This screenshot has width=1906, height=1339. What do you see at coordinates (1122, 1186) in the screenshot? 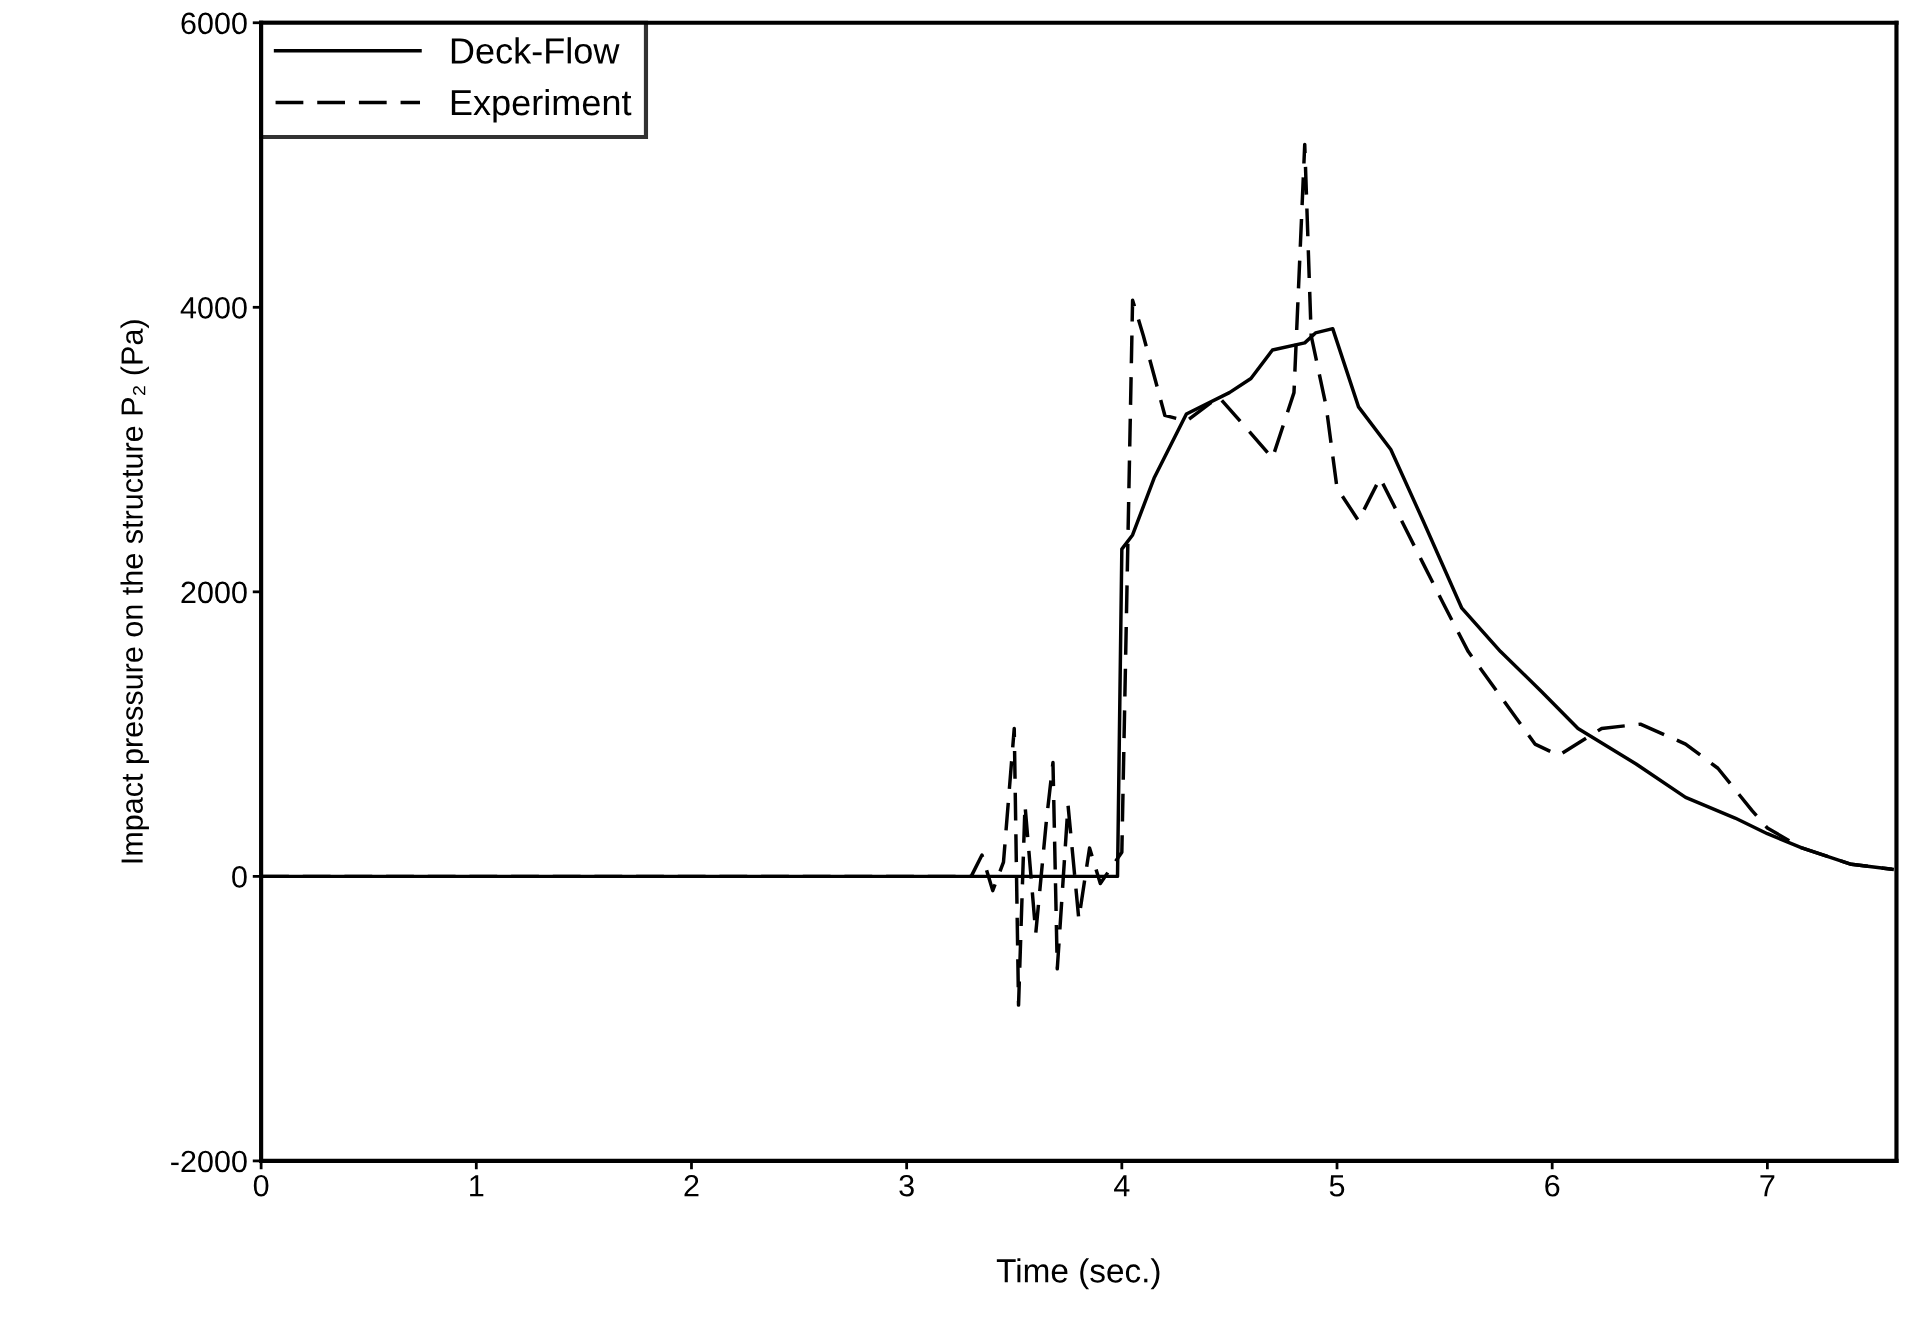
I see `x-tick-label: 4` at bounding box center [1122, 1186].